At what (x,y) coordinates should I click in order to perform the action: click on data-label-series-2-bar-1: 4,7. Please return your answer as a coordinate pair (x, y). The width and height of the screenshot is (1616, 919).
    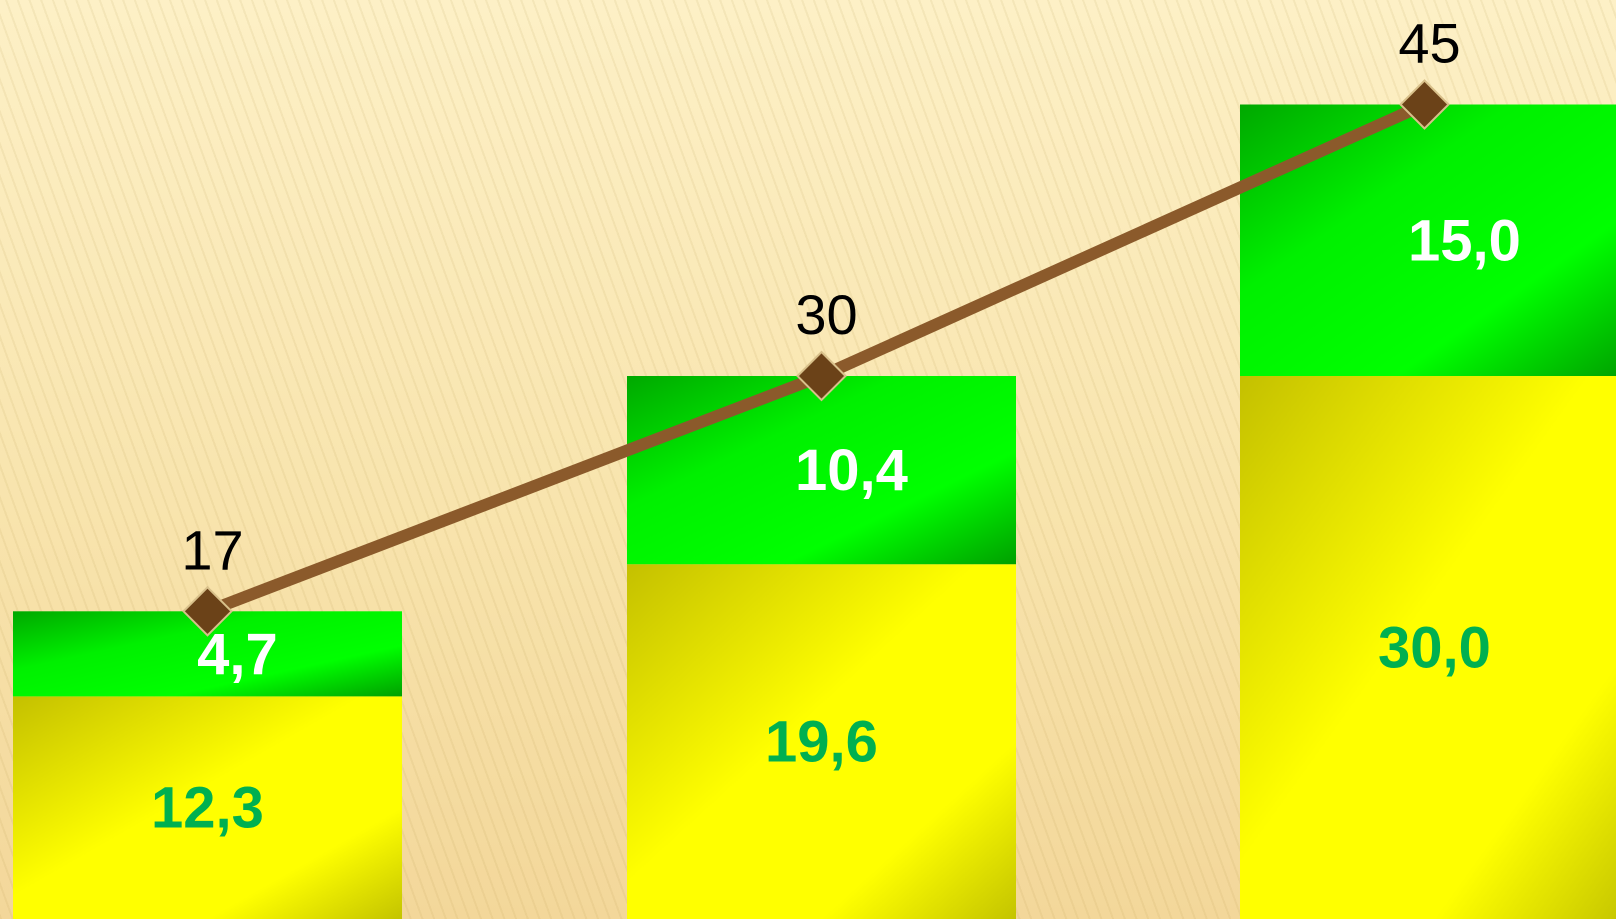
    Looking at the image, I should click on (237, 654).